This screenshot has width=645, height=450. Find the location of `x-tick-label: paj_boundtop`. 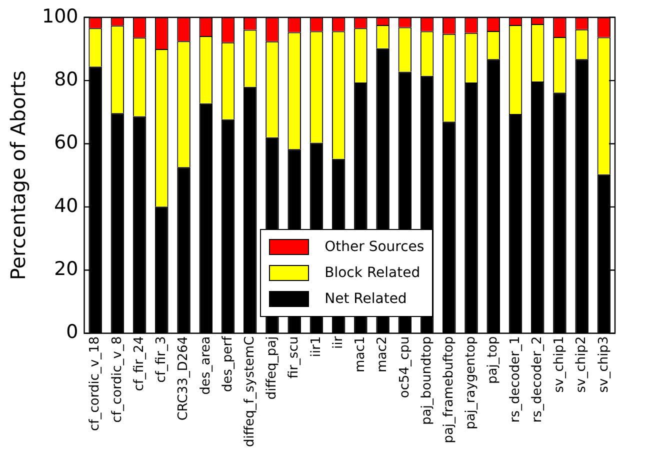

x-tick-label: paj_boundtop is located at coordinates (426, 380).